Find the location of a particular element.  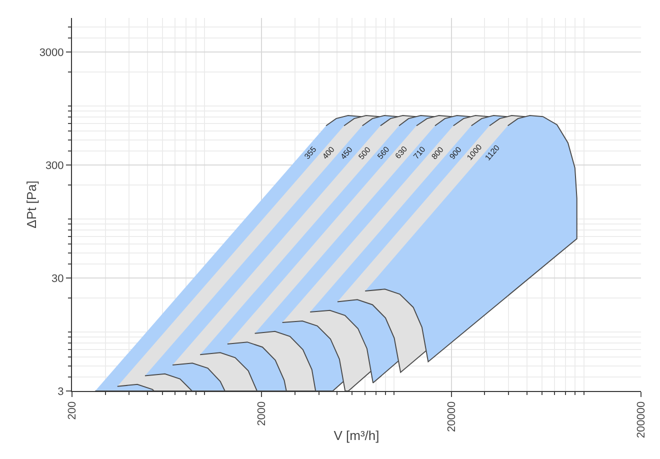

y-tick-label: 3 is located at coordinates (61, 392).